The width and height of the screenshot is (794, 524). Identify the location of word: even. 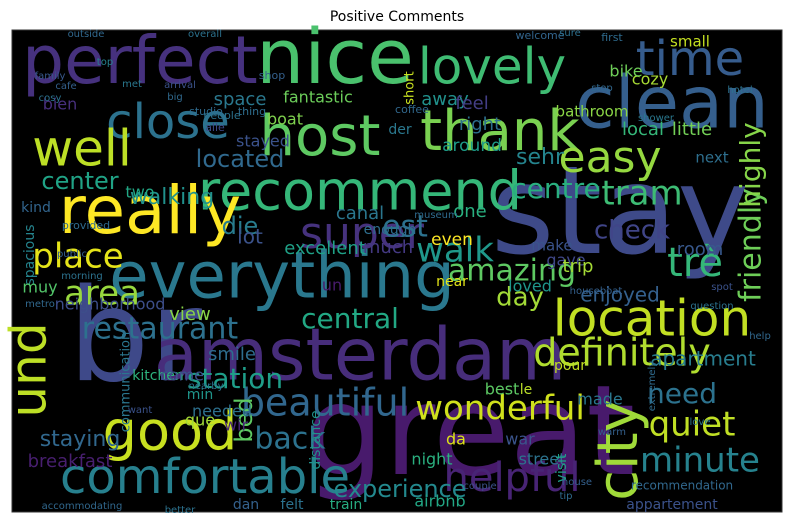
(452, 240).